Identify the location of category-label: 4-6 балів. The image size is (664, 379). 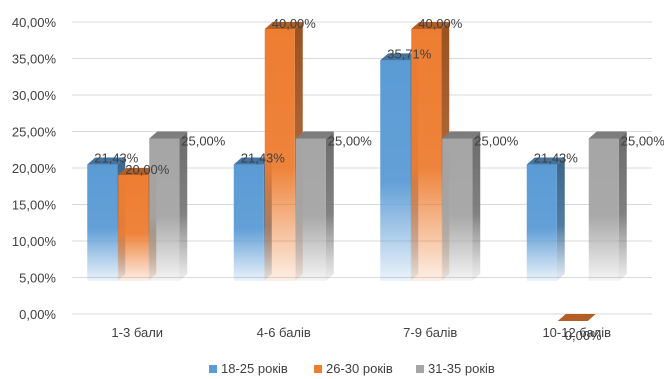
(284, 332).